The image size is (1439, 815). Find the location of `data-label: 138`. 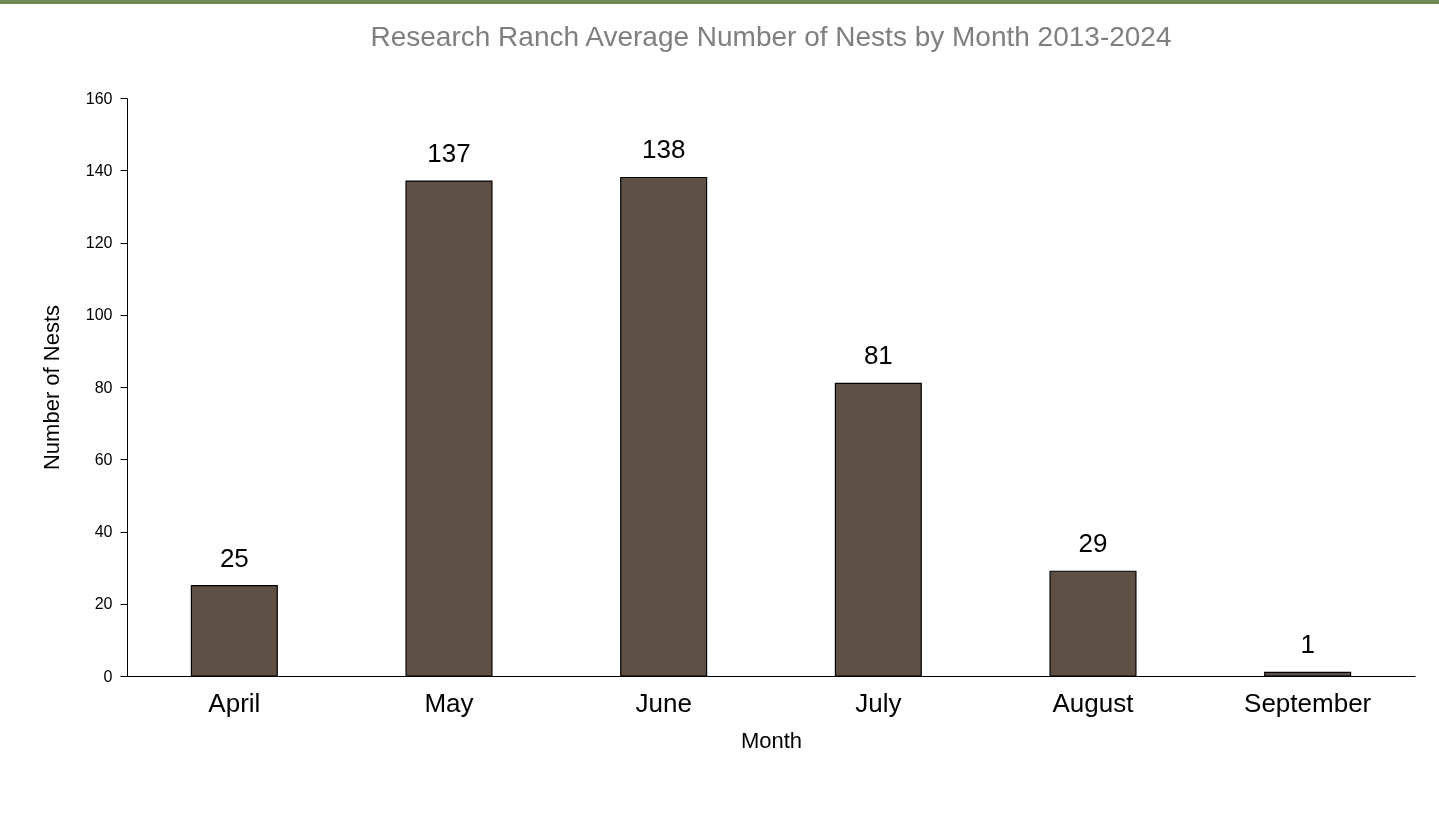

data-label: 138 is located at coordinates (663, 149).